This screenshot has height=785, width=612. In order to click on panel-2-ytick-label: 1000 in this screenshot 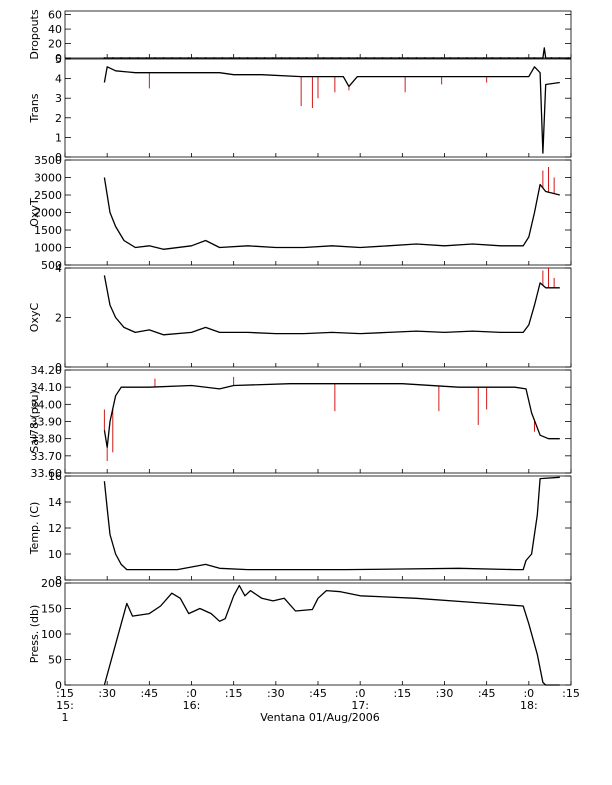, I will do `click(48, 248)`.